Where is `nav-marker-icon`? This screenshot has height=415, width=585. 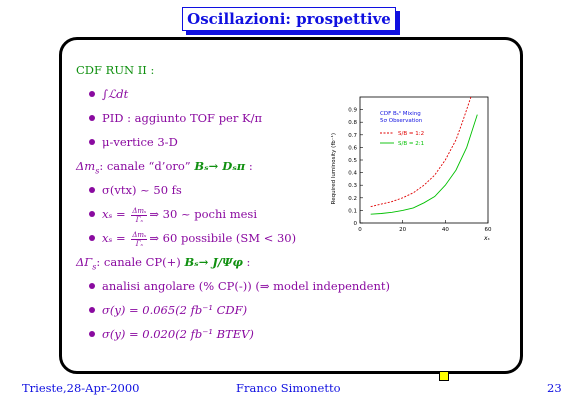
nav-marker-icon is located at coordinates (444, 376).